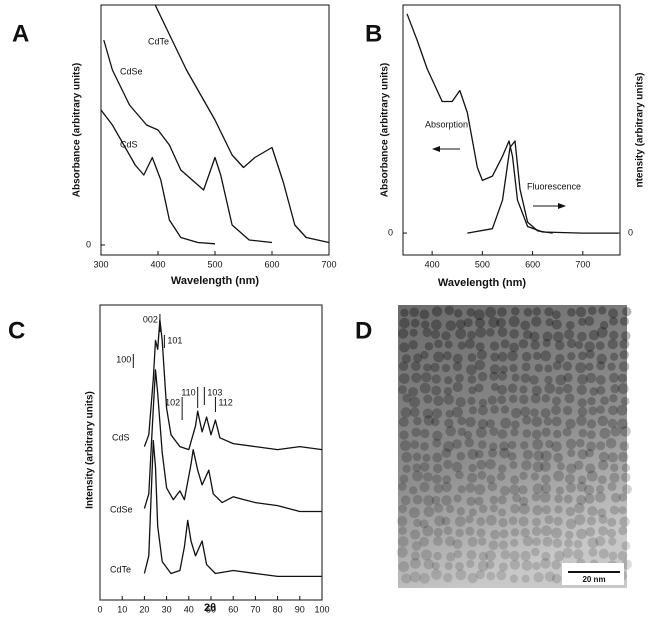 This screenshot has width=653, height=620. What do you see at coordinates (242, 124) in the screenshot?
I see `curve` at bounding box center [242, 124].